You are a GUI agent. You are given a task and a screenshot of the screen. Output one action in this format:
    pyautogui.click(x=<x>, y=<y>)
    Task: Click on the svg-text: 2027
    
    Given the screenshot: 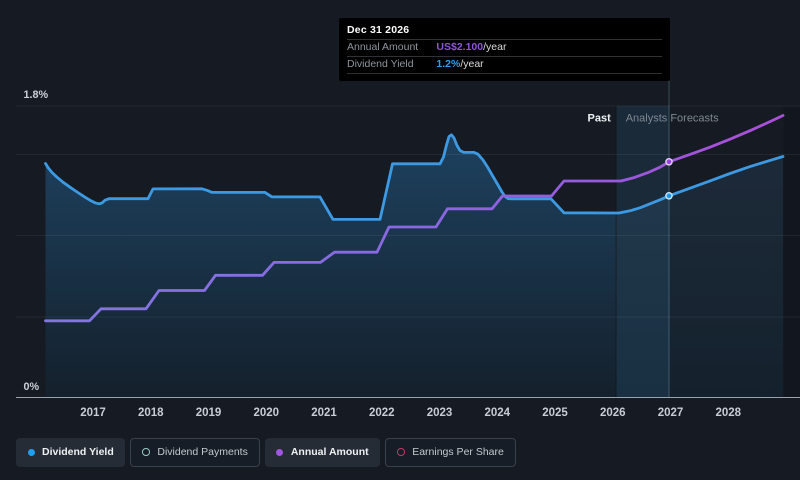 What is the action you would take?
    pyautogui.click(x=671, y=413)
    